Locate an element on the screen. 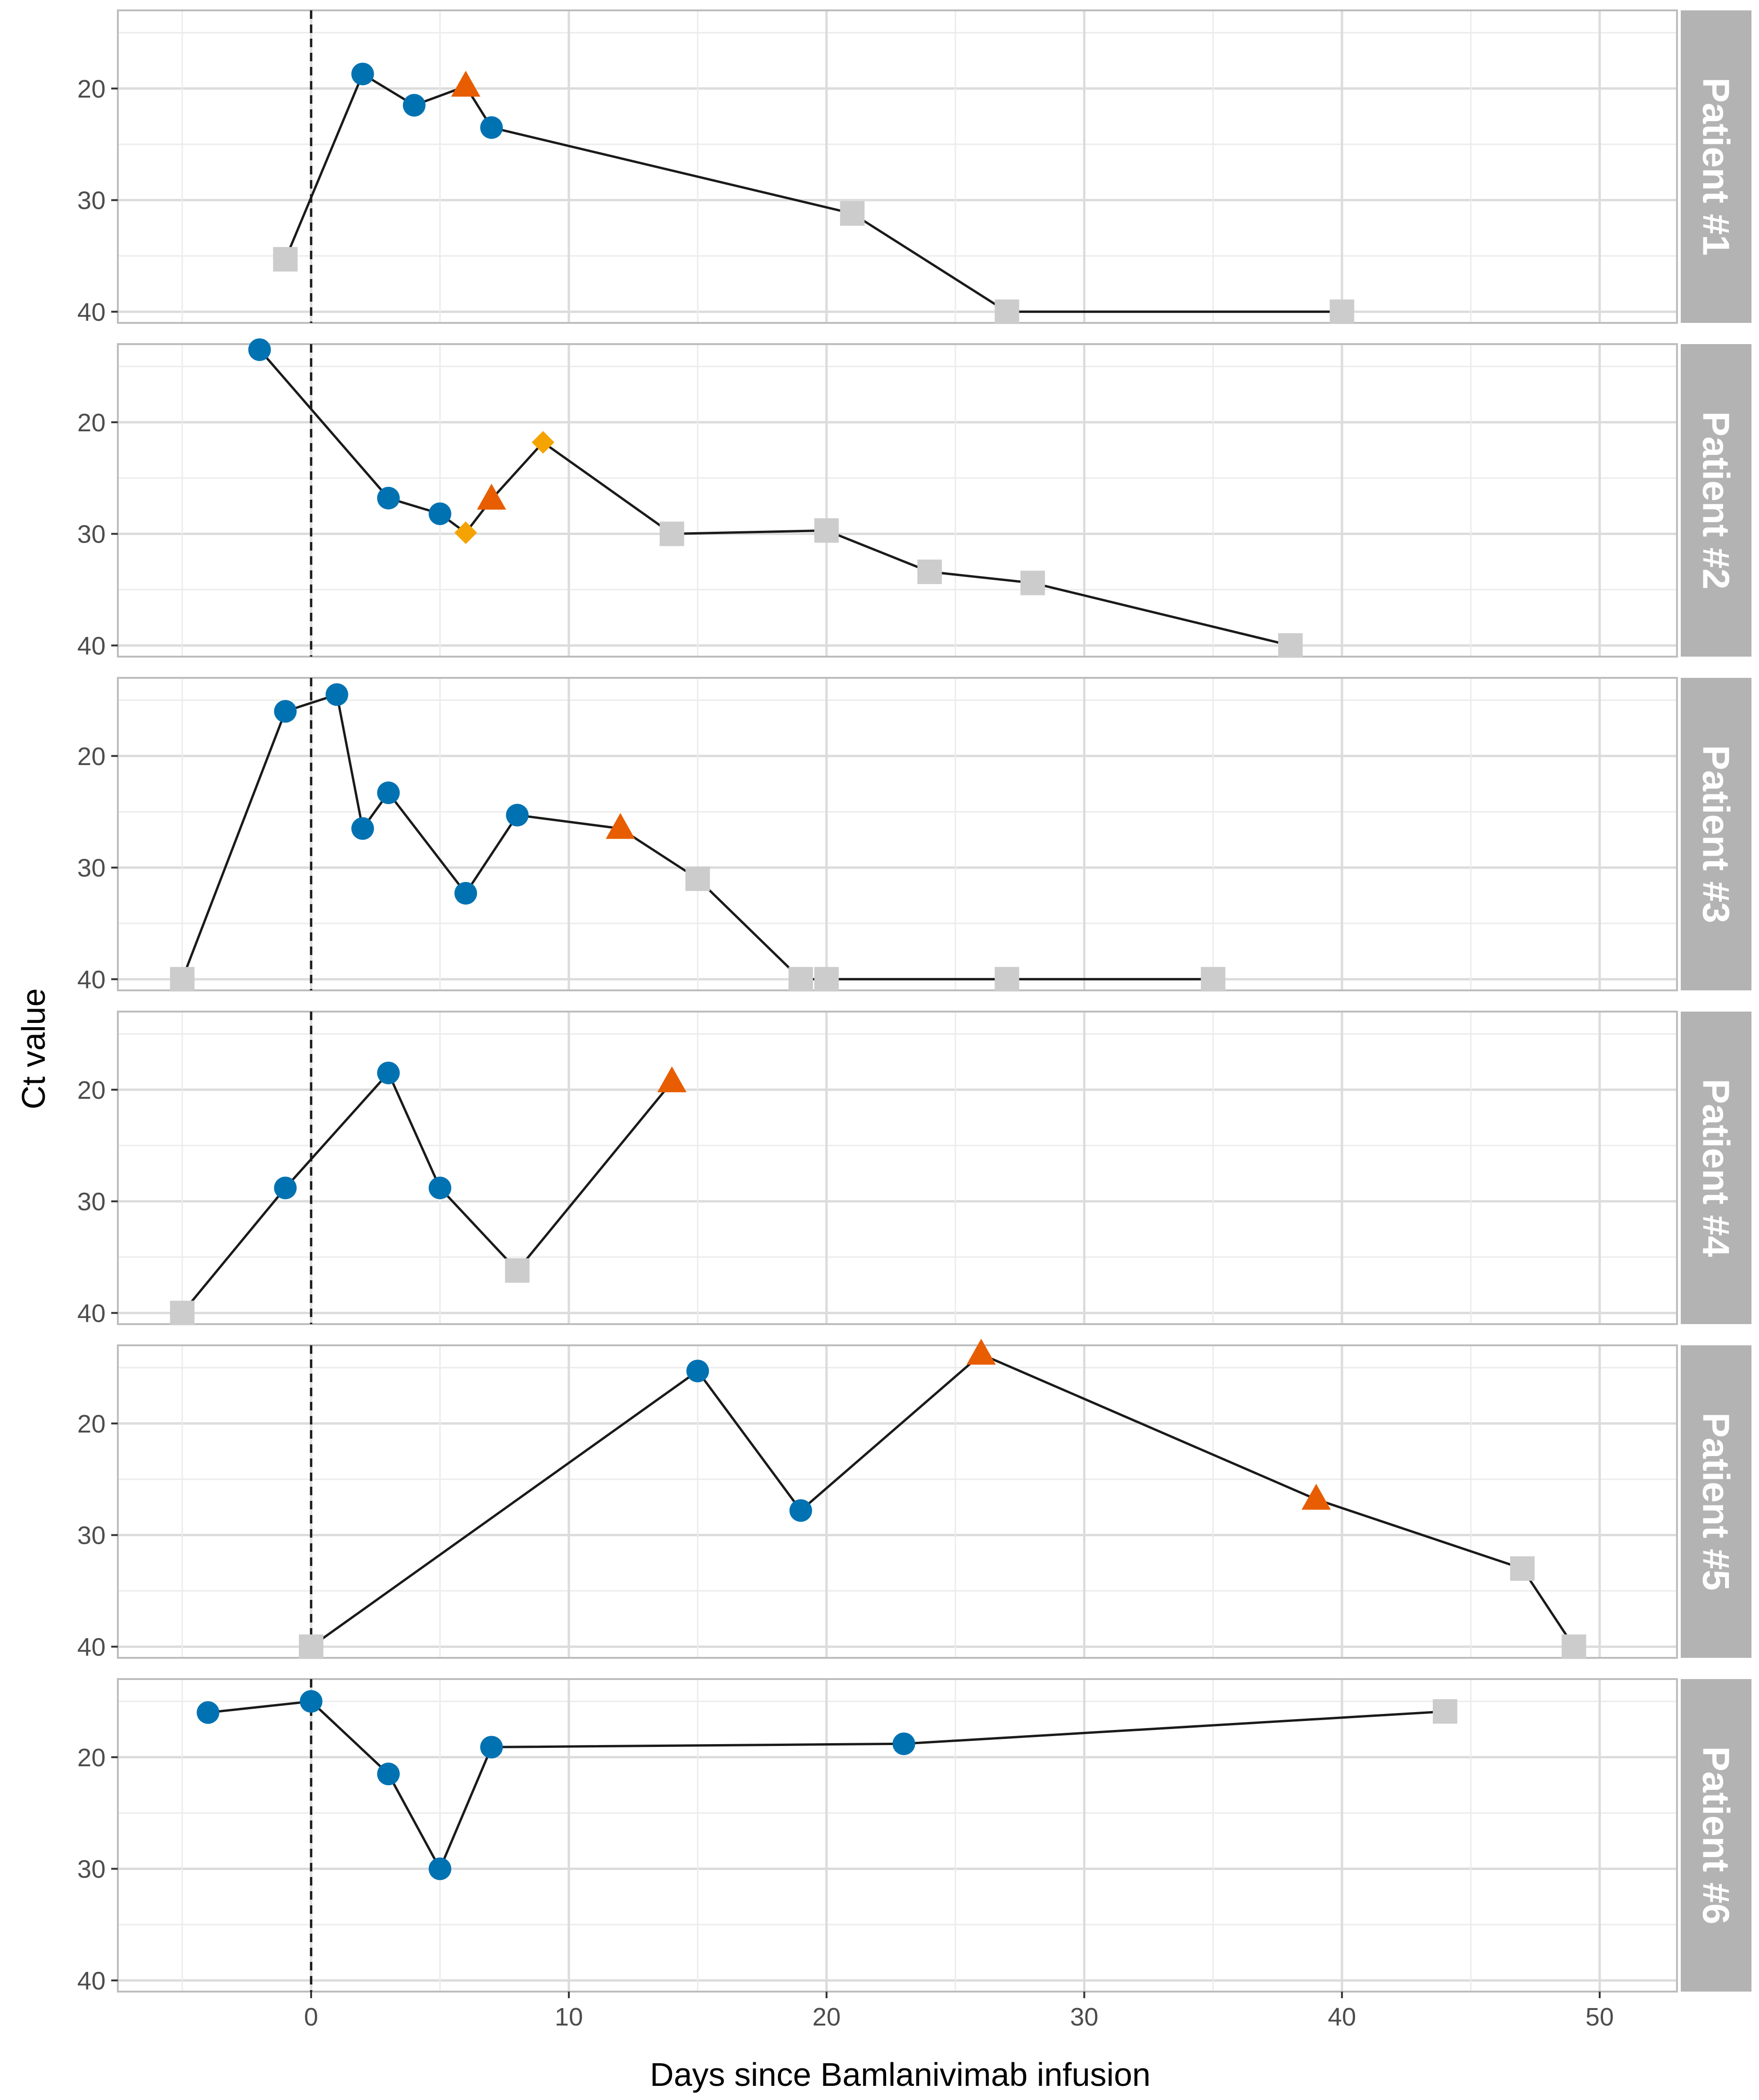 The image size is (1759, 2100). facet-strip-label: Patient #5 is located at coordinates (1716, 1502).